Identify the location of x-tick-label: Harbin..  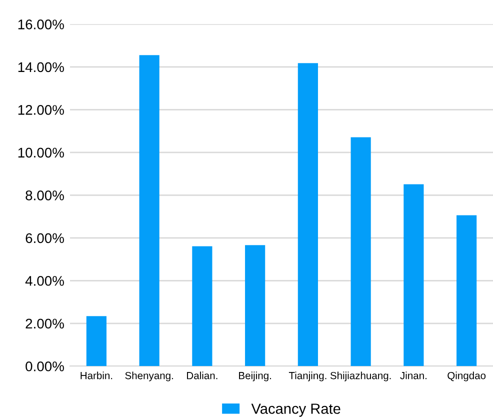
(96, 376).